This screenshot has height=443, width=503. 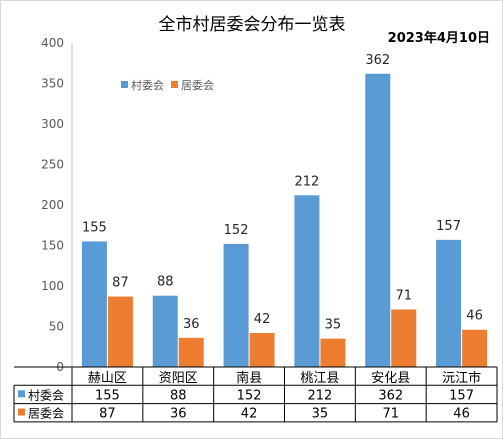 What do you see at coordinates (236, 230) in the screenshot?
I see `data-label: 152` at bounding box center [236, 230].